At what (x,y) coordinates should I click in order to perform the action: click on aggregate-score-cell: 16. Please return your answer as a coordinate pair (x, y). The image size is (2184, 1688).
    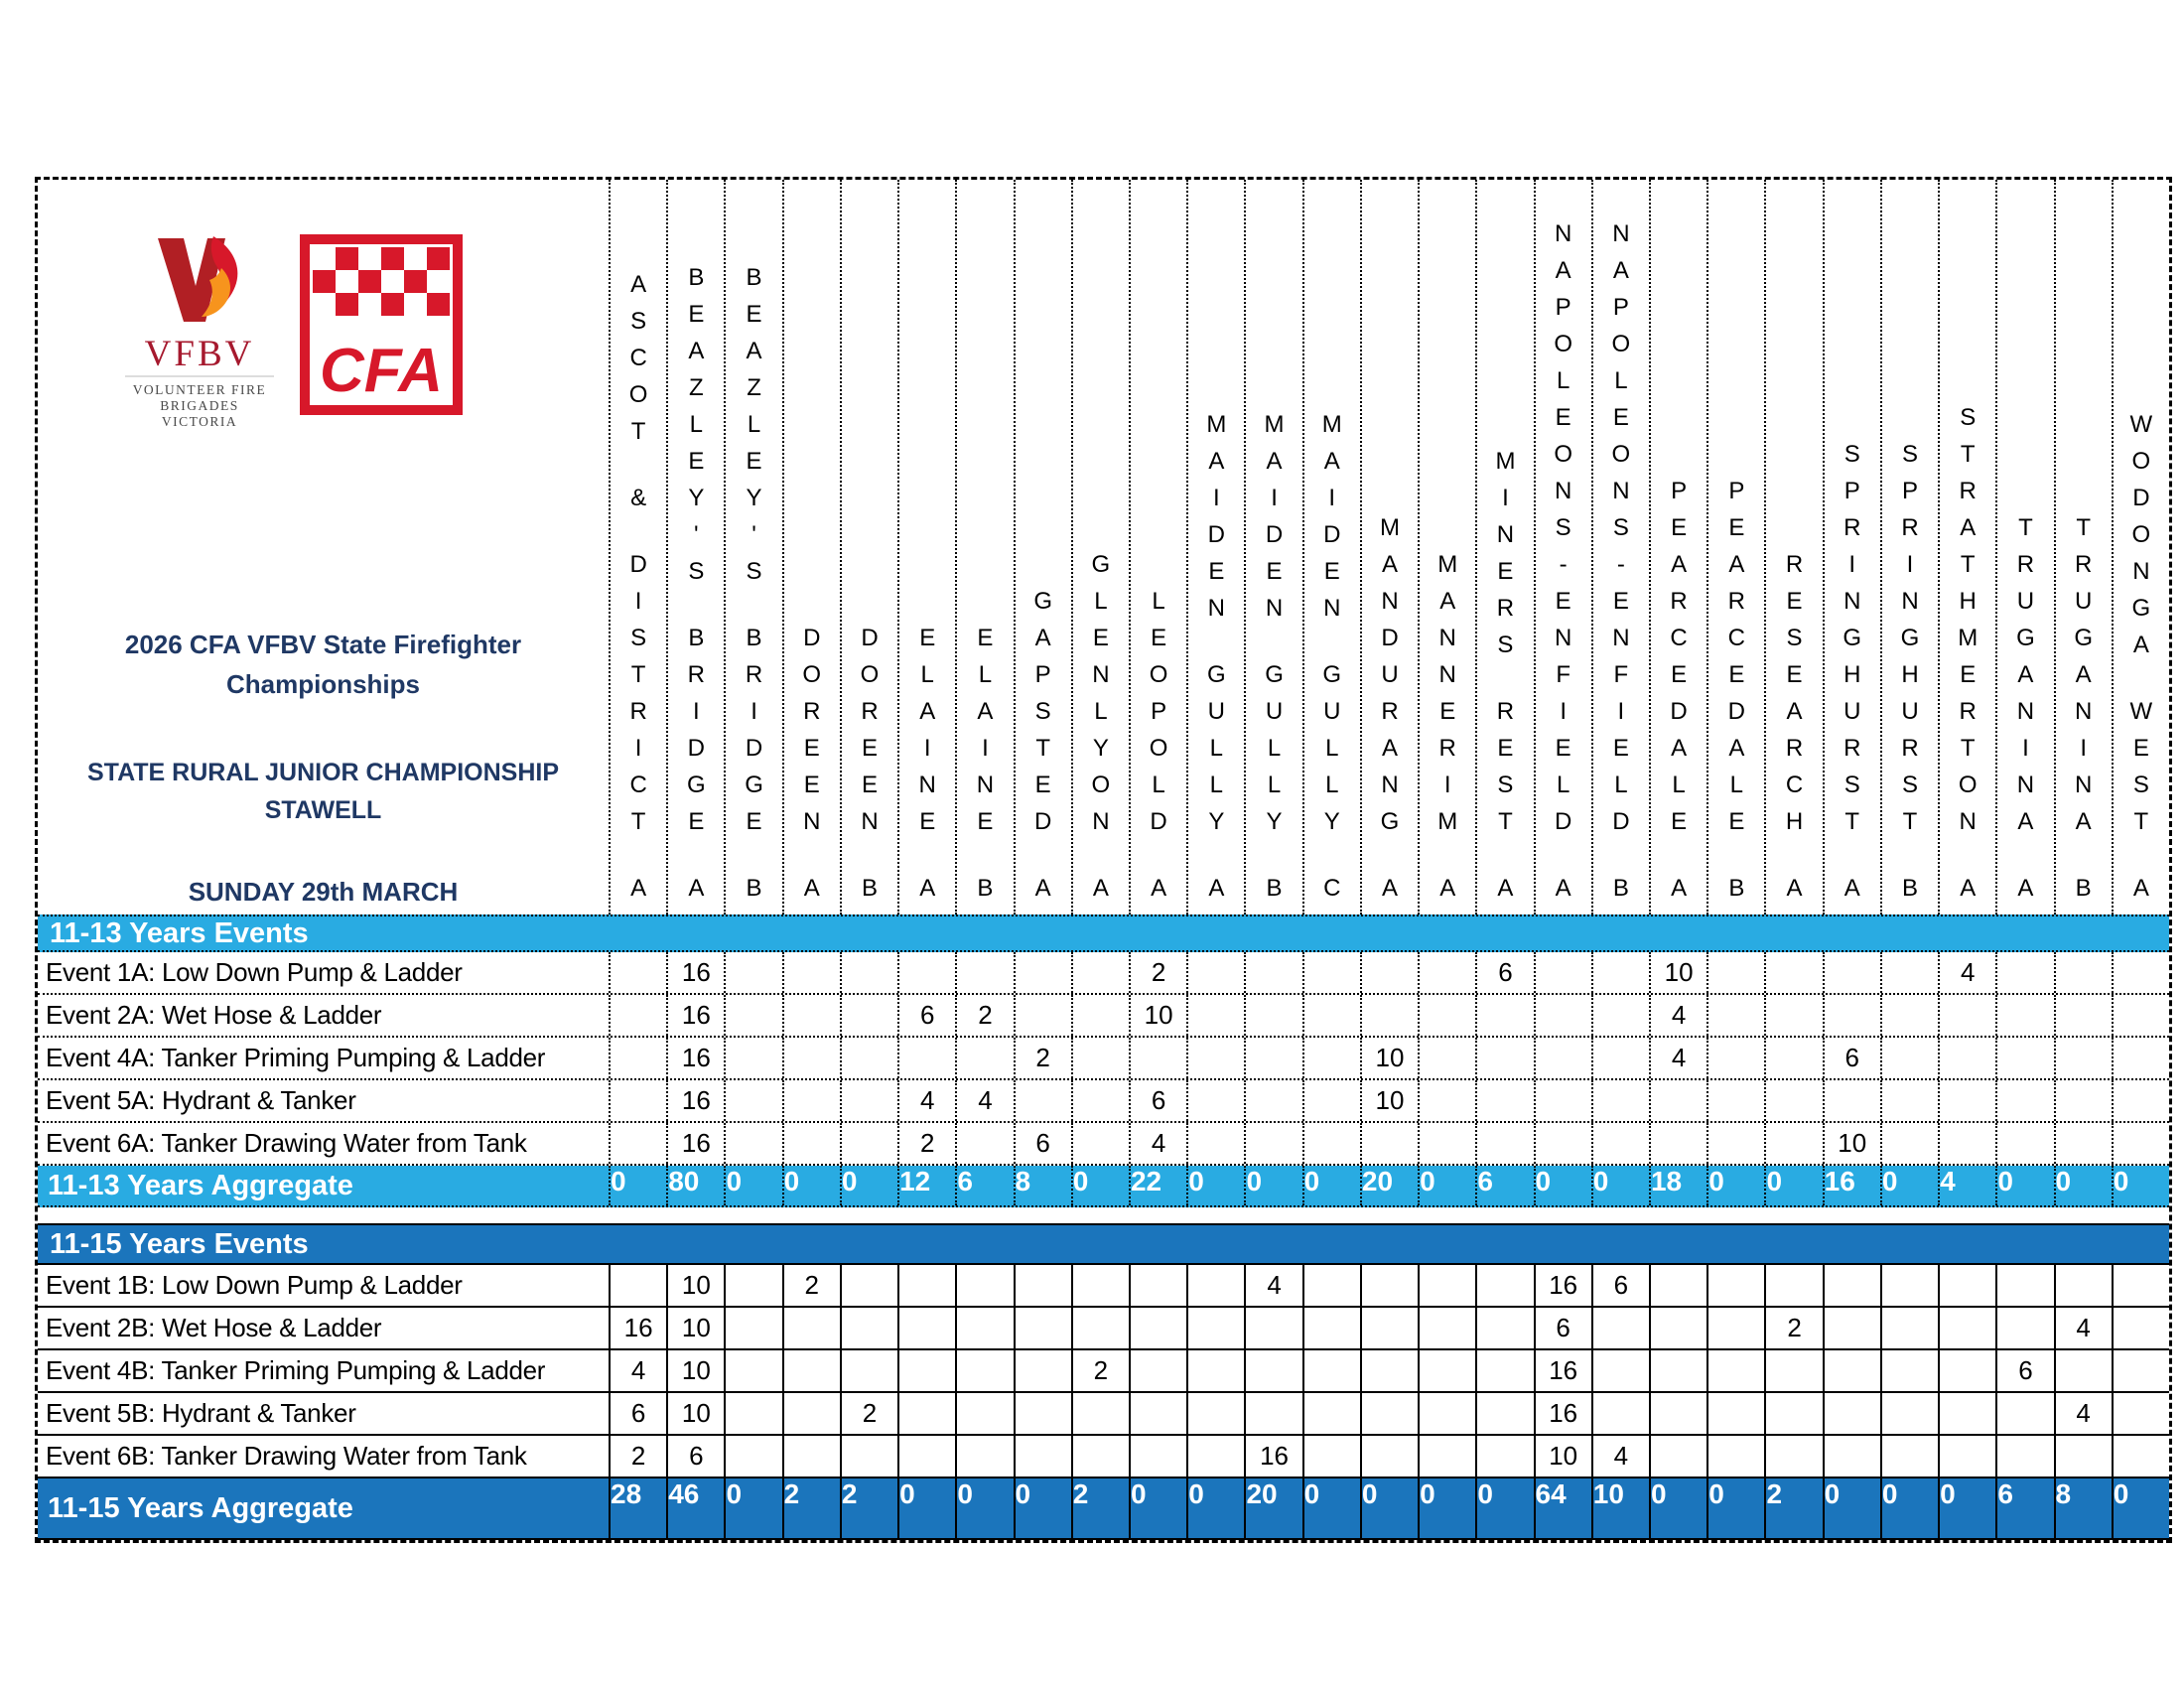
    Looking at the image, I should click on (1851, 1185).